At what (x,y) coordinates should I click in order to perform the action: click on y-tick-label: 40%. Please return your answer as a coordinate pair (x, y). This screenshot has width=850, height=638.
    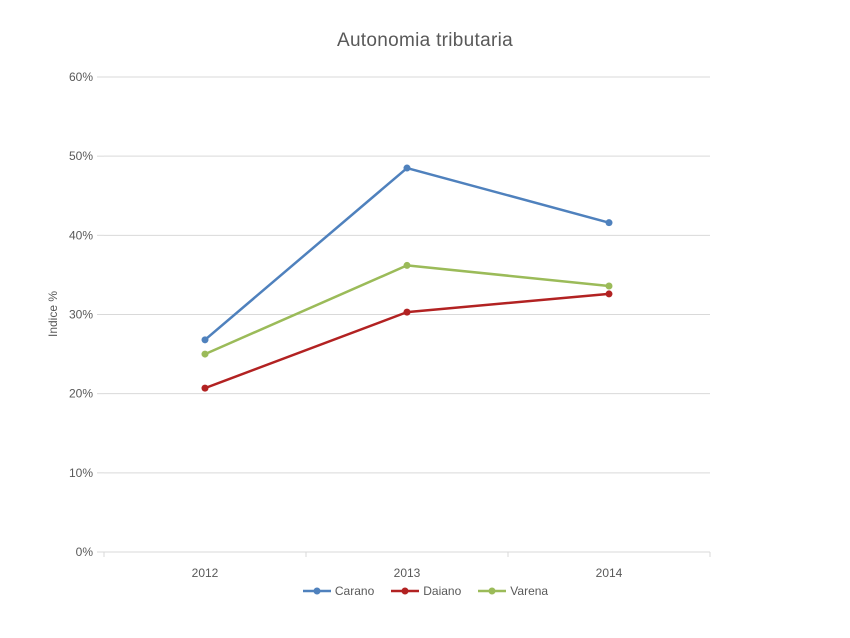
    Looking at the image, I should click on (81, 235).